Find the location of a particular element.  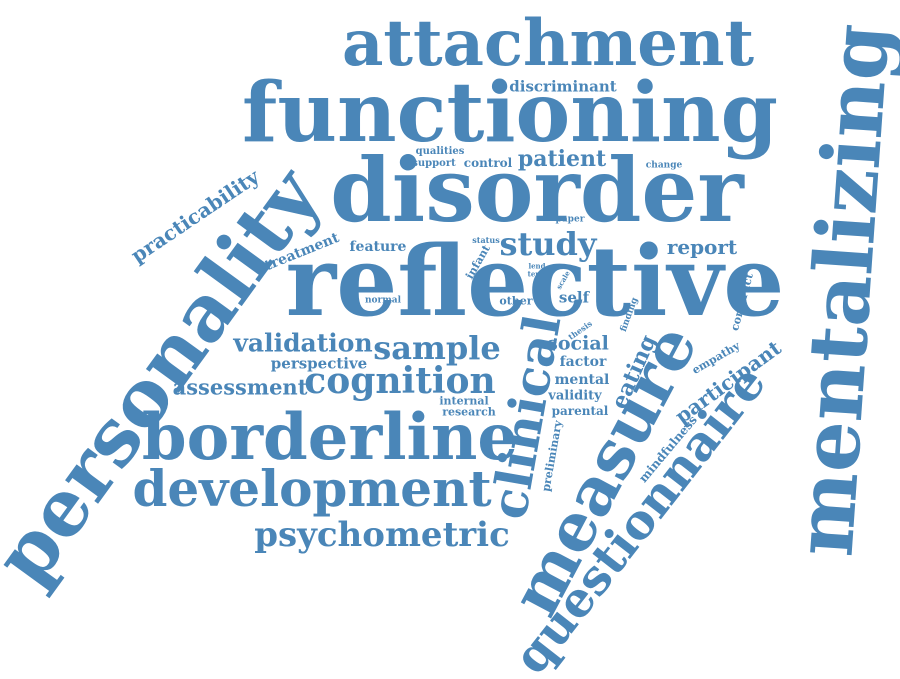

word-study: study is located at coordinates (548, 244).